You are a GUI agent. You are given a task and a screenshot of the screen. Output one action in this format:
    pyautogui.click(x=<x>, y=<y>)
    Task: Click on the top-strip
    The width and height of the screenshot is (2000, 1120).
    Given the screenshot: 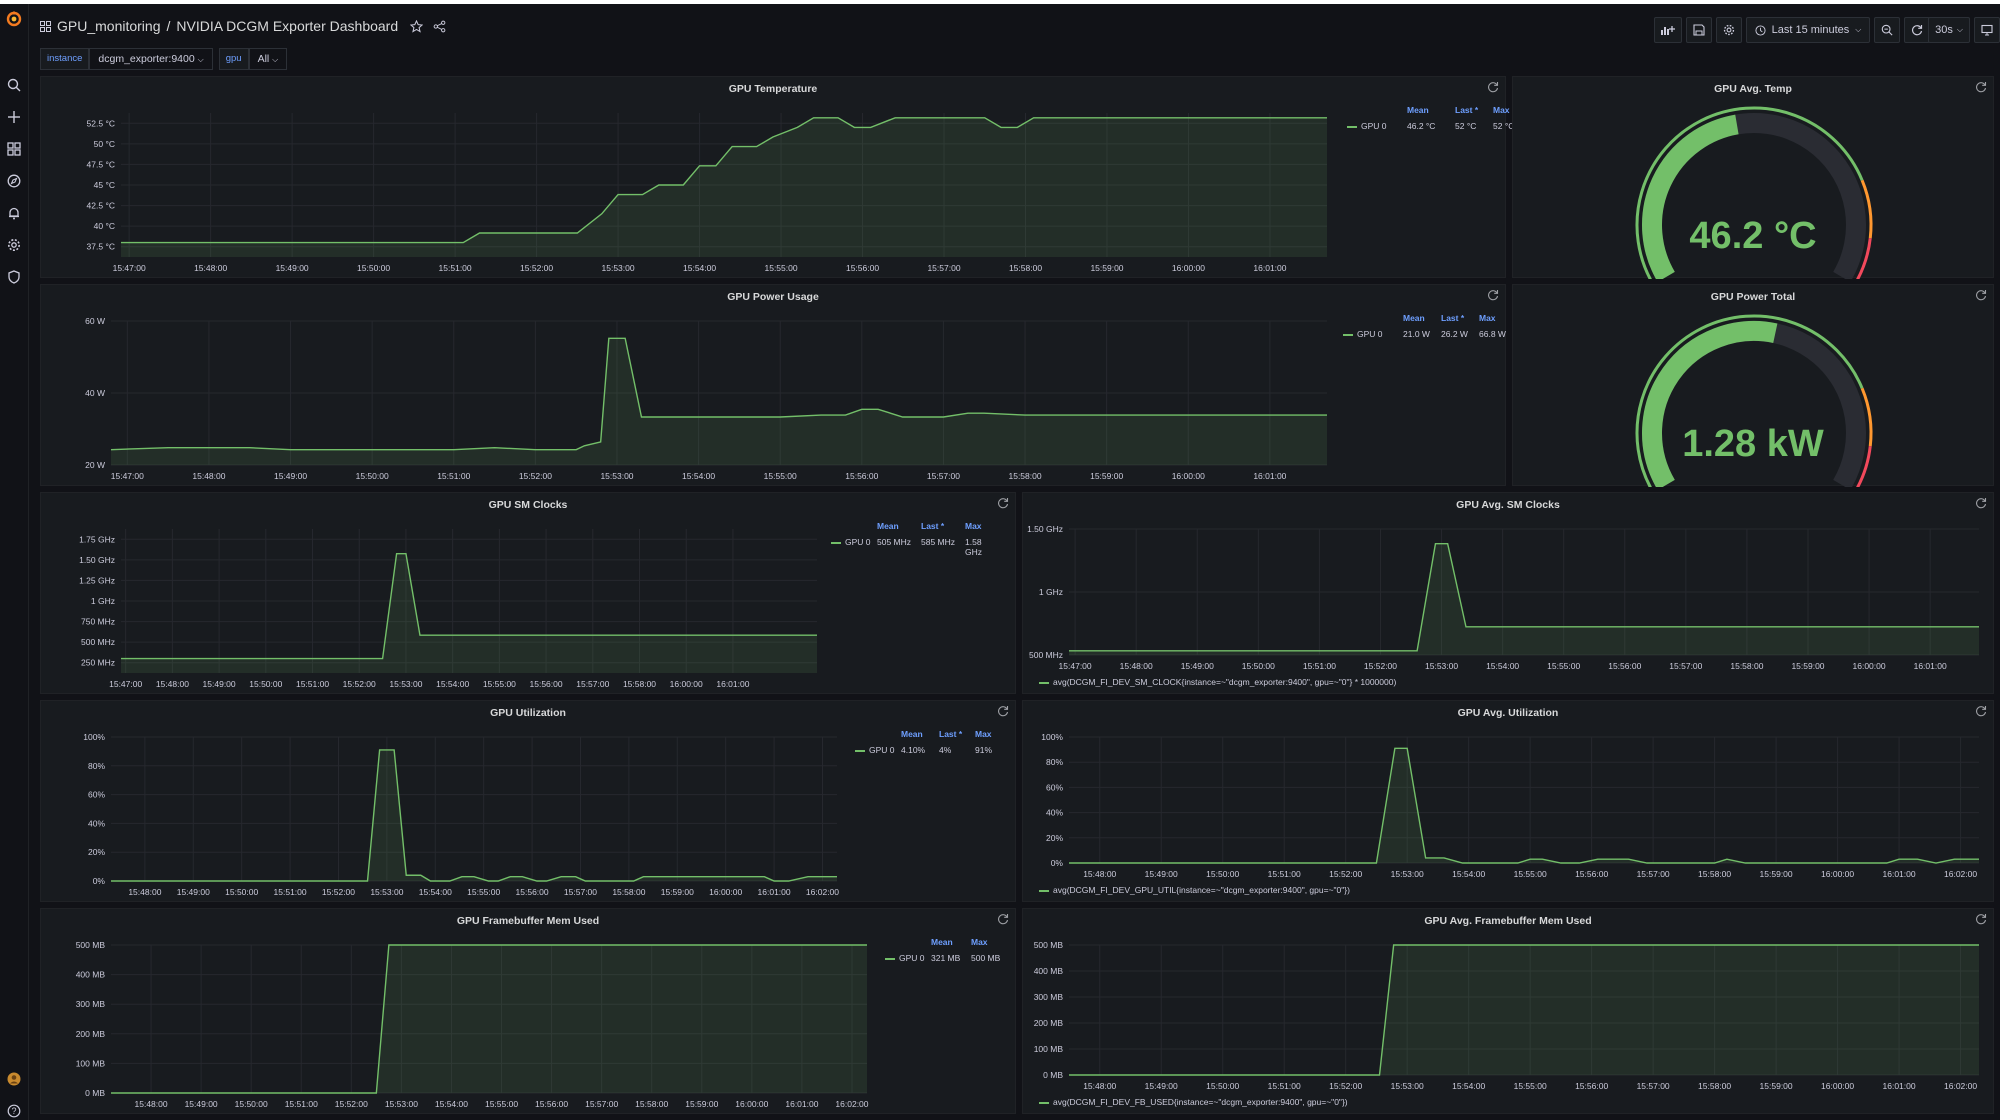 What is the action you would take?
    pyautogui.click(x=1000, y=2)
    